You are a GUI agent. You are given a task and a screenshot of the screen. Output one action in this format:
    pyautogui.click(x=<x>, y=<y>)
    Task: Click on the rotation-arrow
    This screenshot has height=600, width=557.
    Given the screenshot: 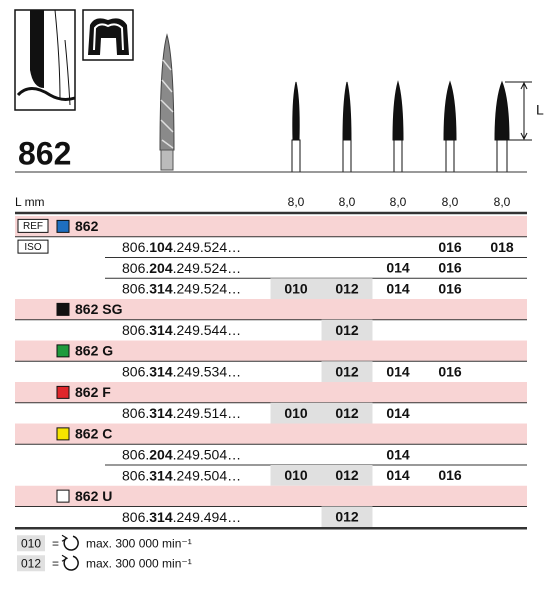 What is the action you would take?
    pyautogui.click(x=65, y=558)
    